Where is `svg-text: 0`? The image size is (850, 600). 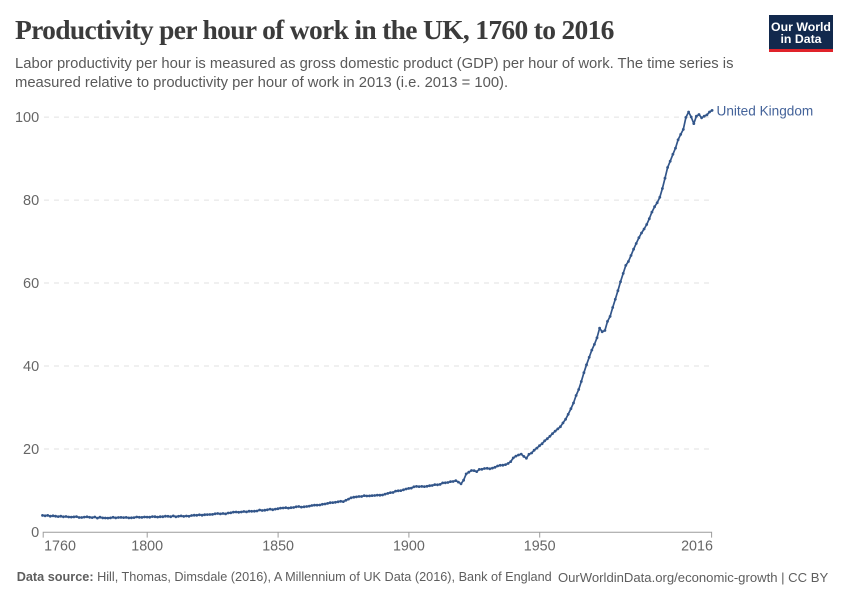
svg-text: 0 is located at coordinates (35, 533).